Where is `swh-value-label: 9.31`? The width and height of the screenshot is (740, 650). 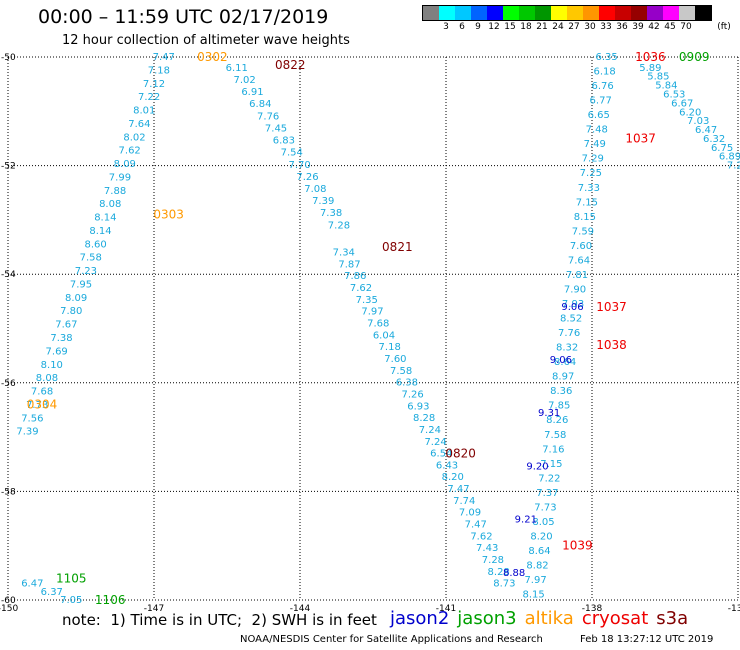
swh-value-label: 9.31 is located at coordinates (549, 413).